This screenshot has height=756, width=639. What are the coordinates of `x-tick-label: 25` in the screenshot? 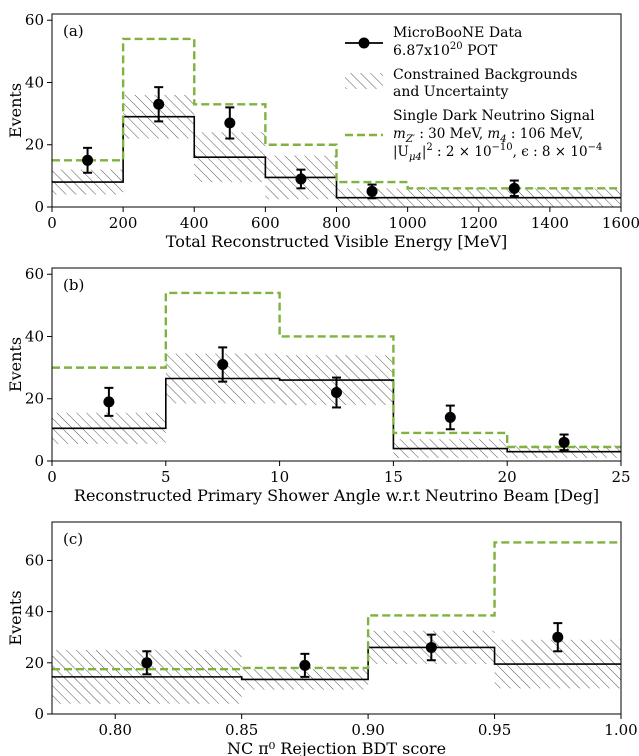 It's located at (620, 477).